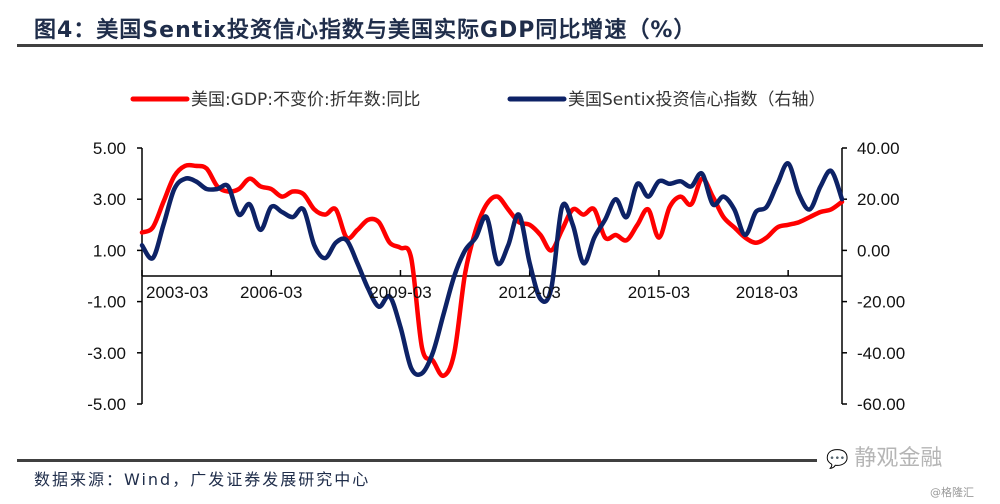 This screenshot has height=504, width=1000. I want to click on left-tick-label: 3.00, so click(109, 199).